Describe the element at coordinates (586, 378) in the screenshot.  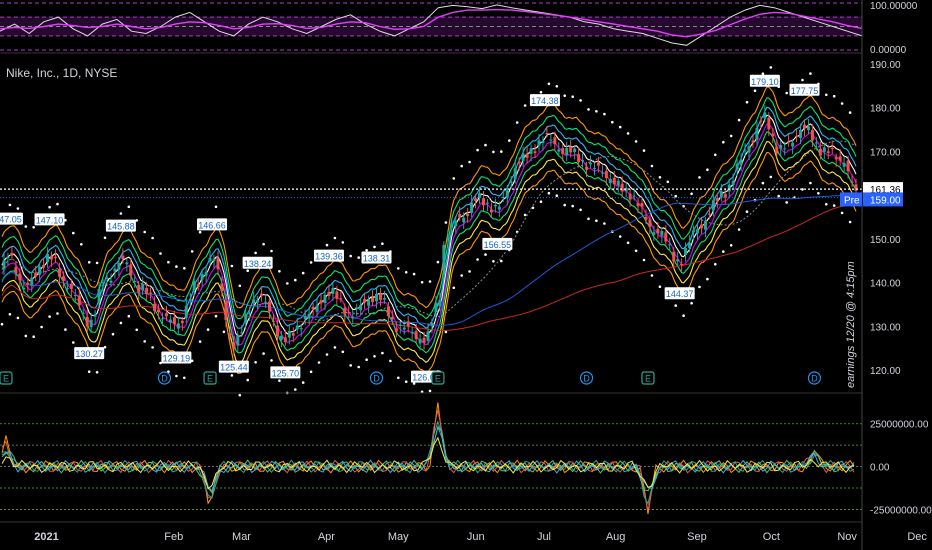
I see `event-marker` at that location.